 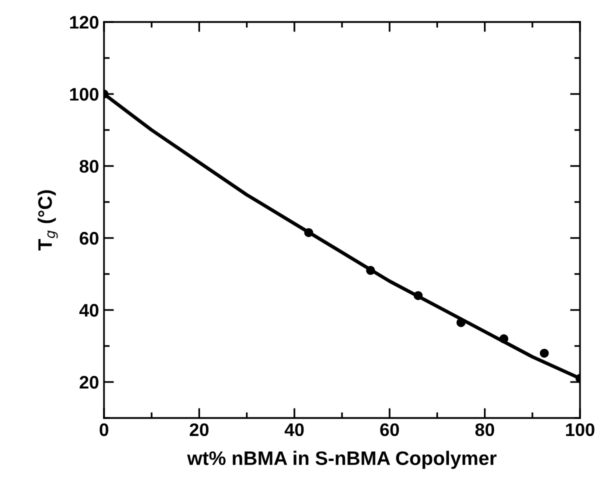 What do you see at coordinates (294, 429) in the screenshot?
I see `x-tick-label: 40` at bounding box center [294, 429].